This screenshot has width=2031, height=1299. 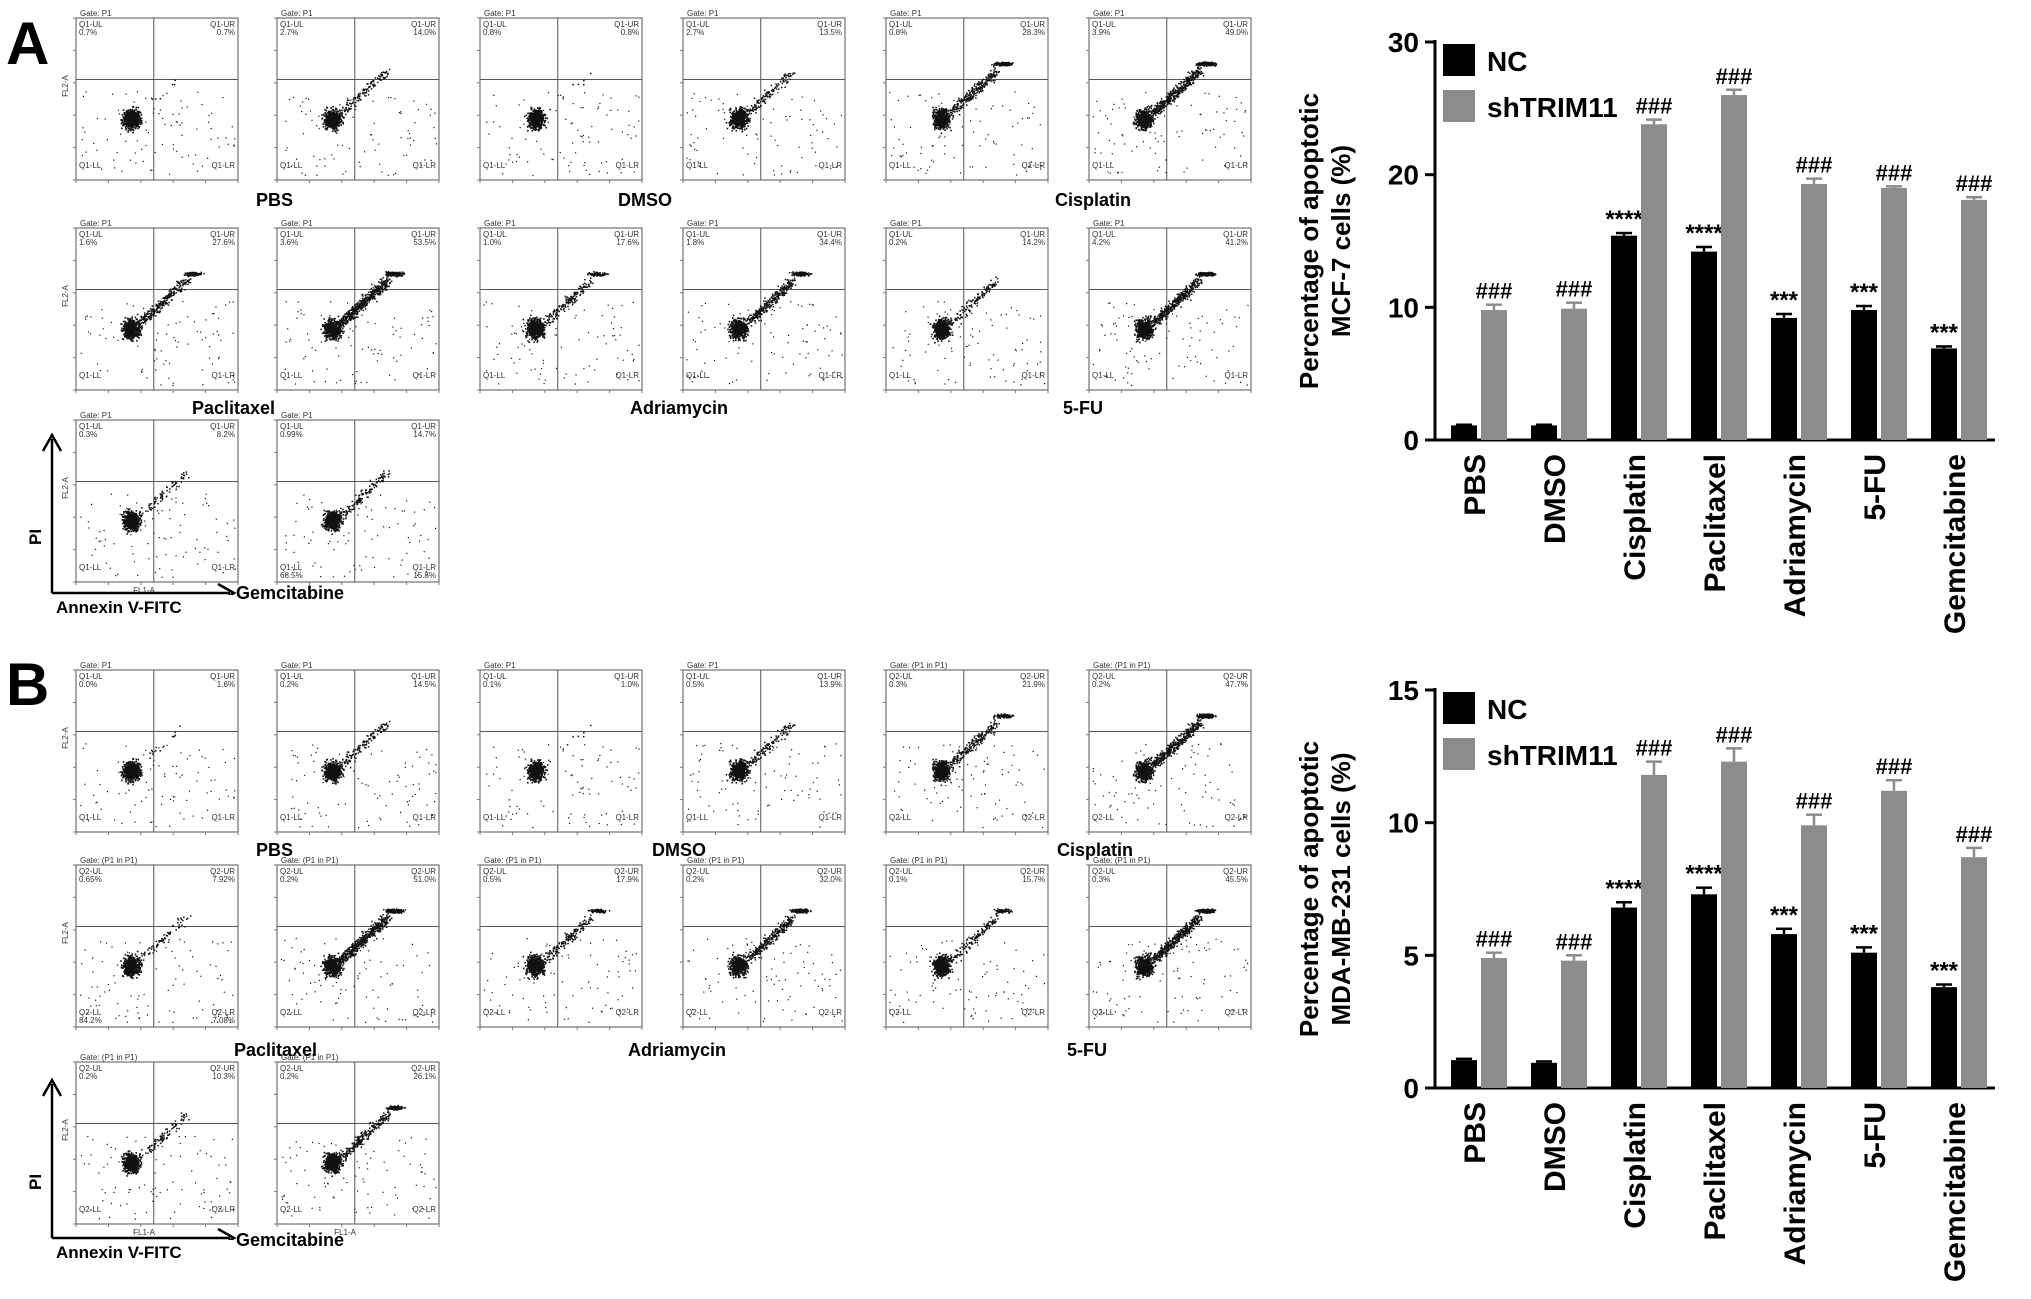 What do you see at coordinates (355, 752) in the screenshot?
I see `flow-plot: Gate: P1 Q1-UL 0.2% Q1-UR 14.5% Q1-LL Q1-LR` at bounding box center [355, 752].